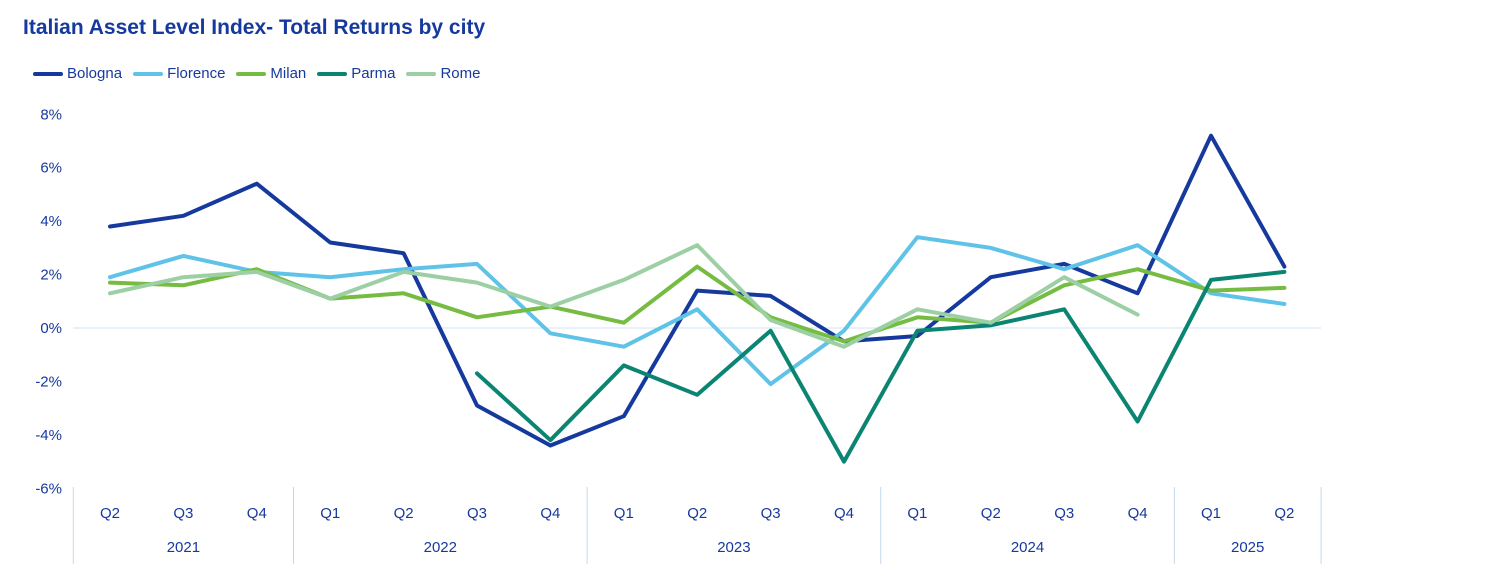 The height and width of the screenshot is (587, 1498). I want to click on y-tick-label: 4%, so click(51, 221).